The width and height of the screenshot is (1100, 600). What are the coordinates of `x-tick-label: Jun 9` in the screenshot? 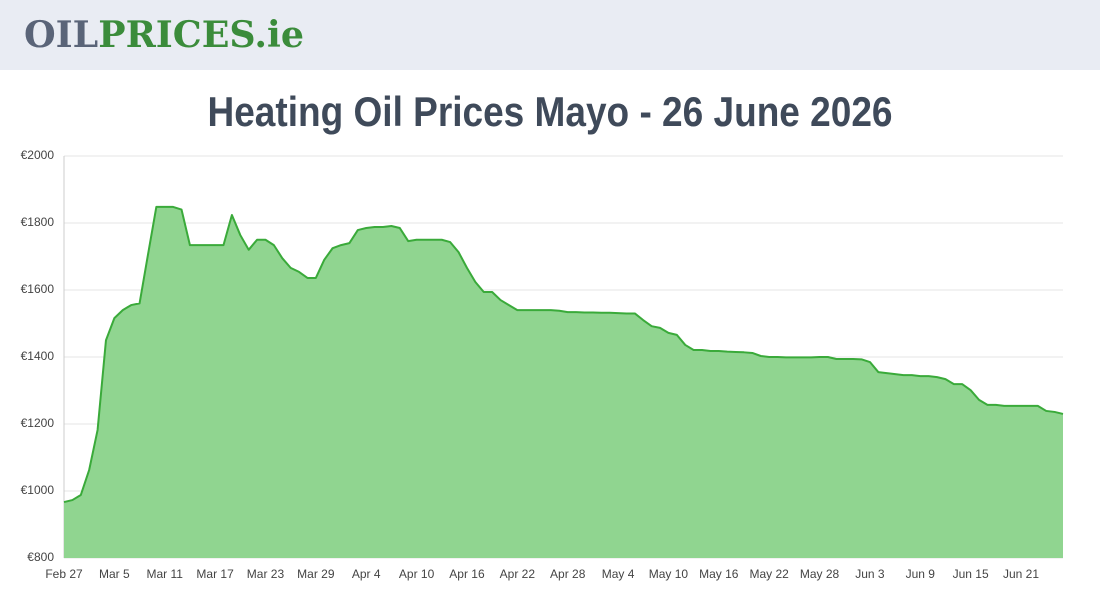 It's located at (921, 574).